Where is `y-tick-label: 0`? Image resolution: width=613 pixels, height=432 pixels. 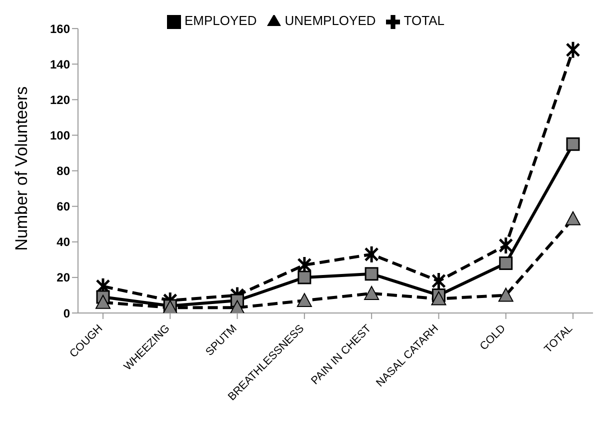 y-tick-label: 0 is located at coordinates (66, 313).